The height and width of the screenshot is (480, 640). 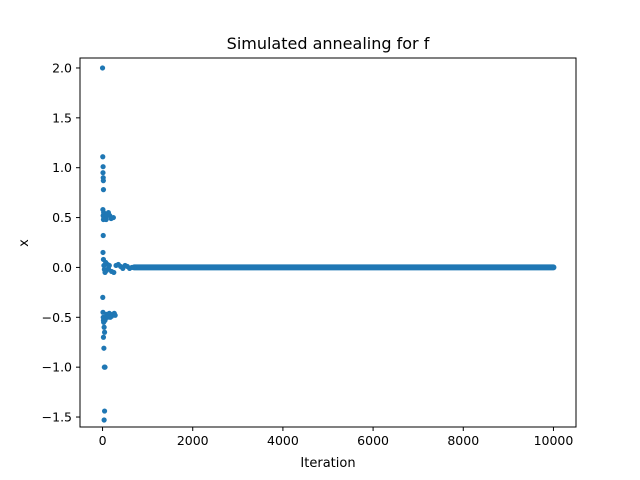 I want to click on x-tick-label: 0, so click(x=103, y=440).